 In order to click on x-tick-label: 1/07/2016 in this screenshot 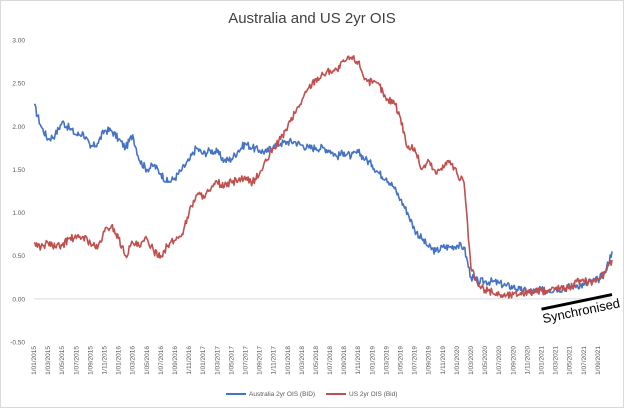, I will do `click(161, 360)`.